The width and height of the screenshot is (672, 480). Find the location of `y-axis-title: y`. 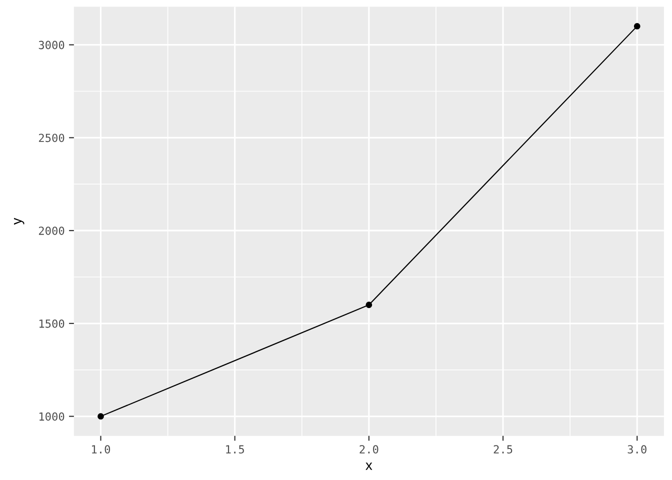

y-axis-title: y is located at coordinates (19, 221).